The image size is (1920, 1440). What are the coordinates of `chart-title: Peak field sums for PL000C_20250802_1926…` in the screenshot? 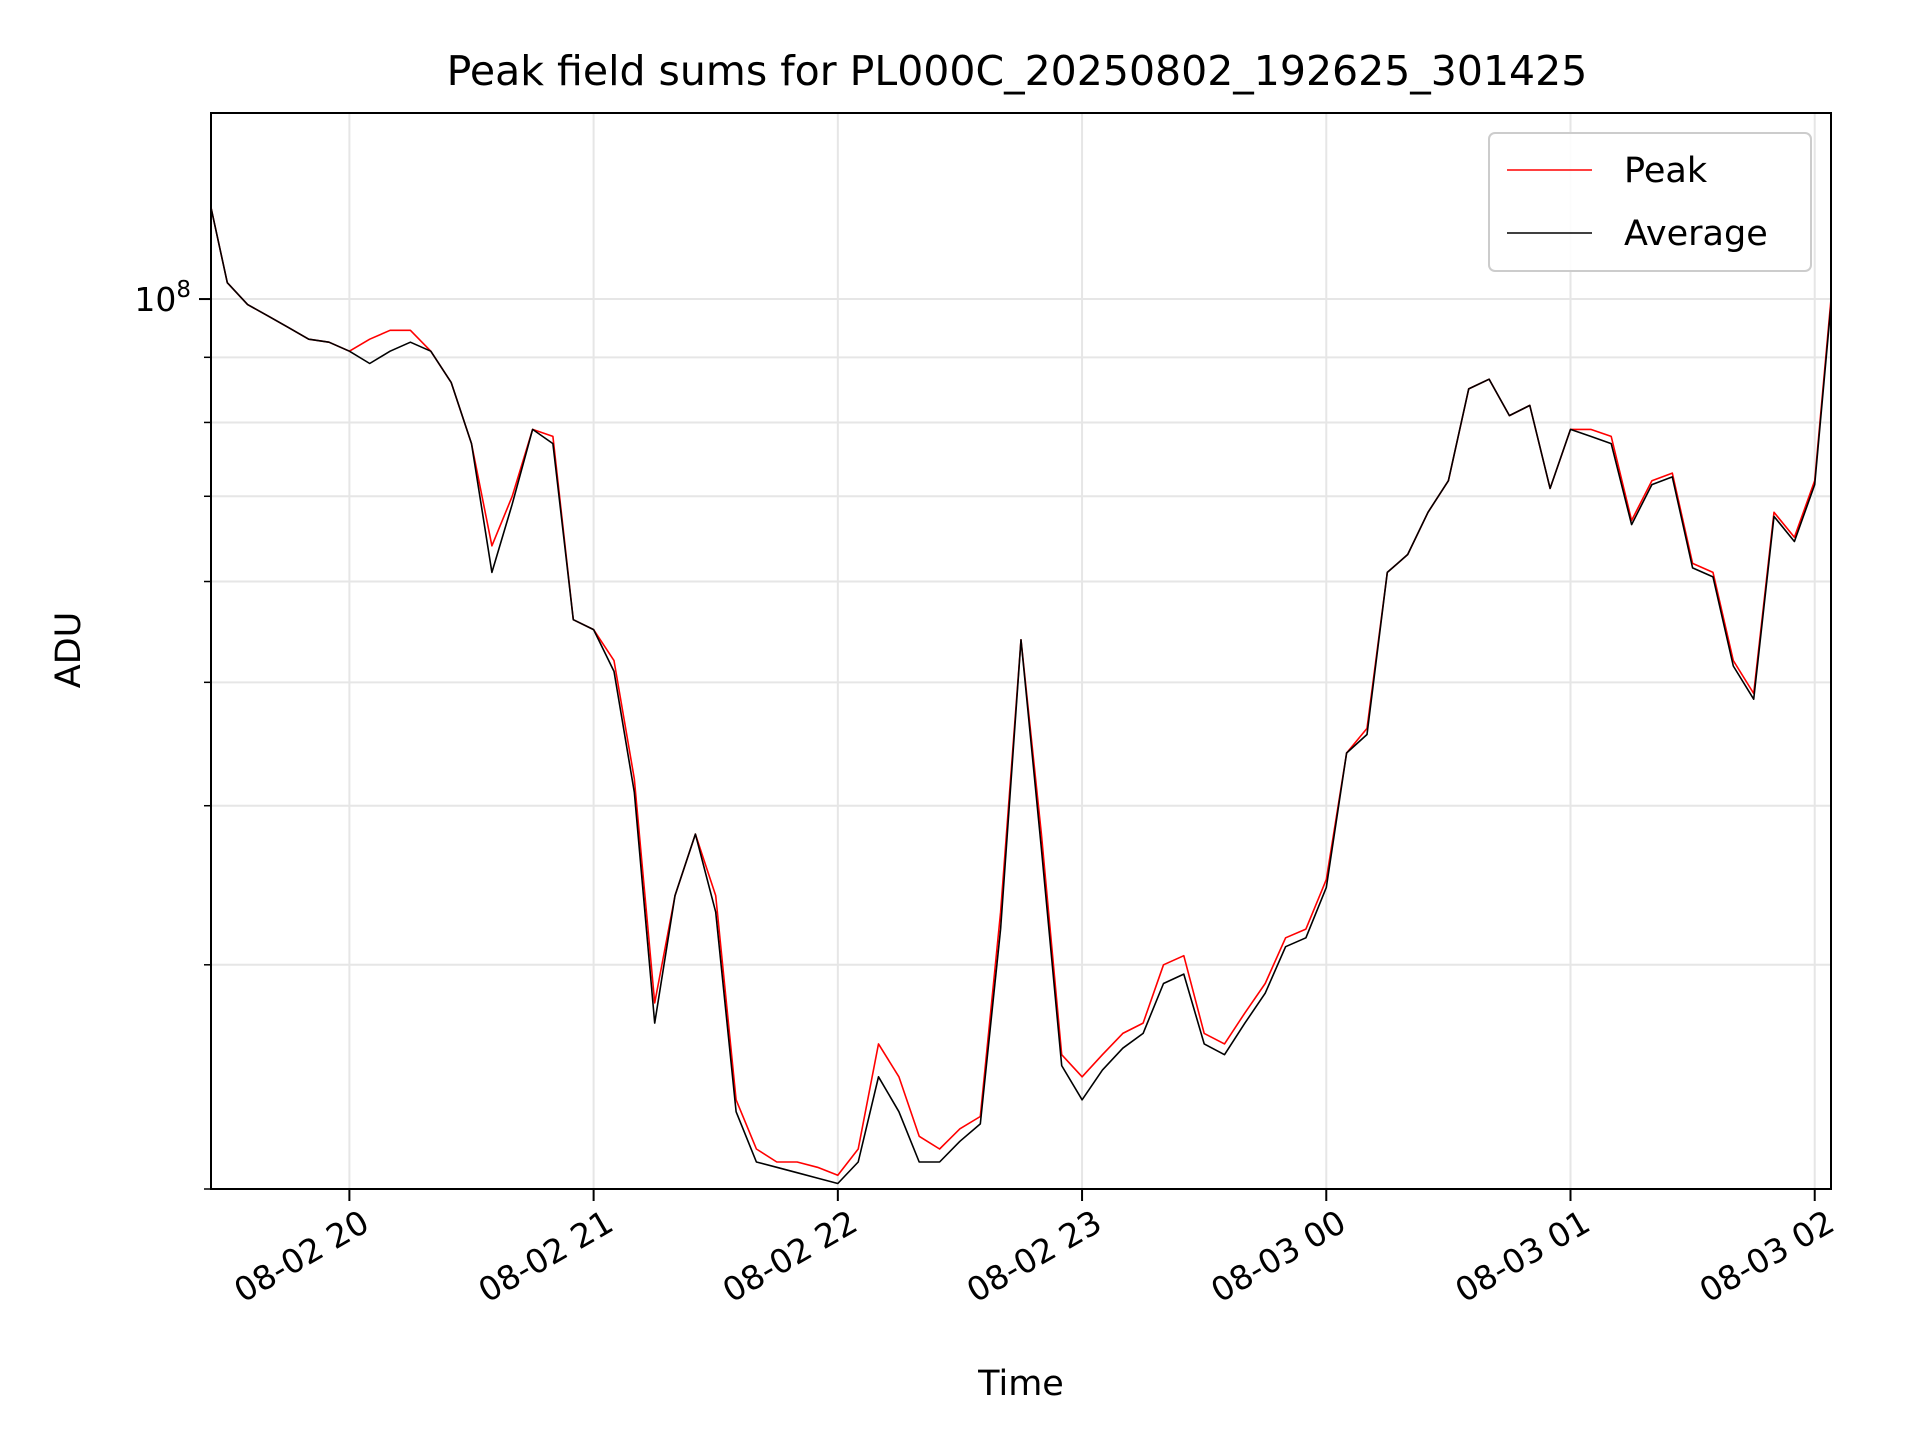 It's located at (1017, 71).